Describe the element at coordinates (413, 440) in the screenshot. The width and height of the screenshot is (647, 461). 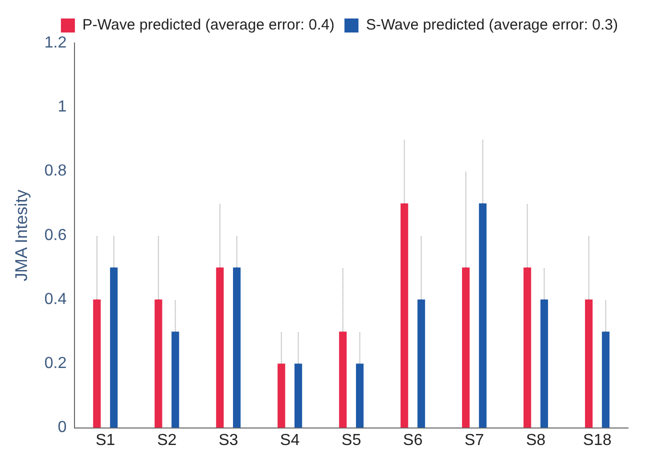
I see `x-tick-label: S6` at that location.